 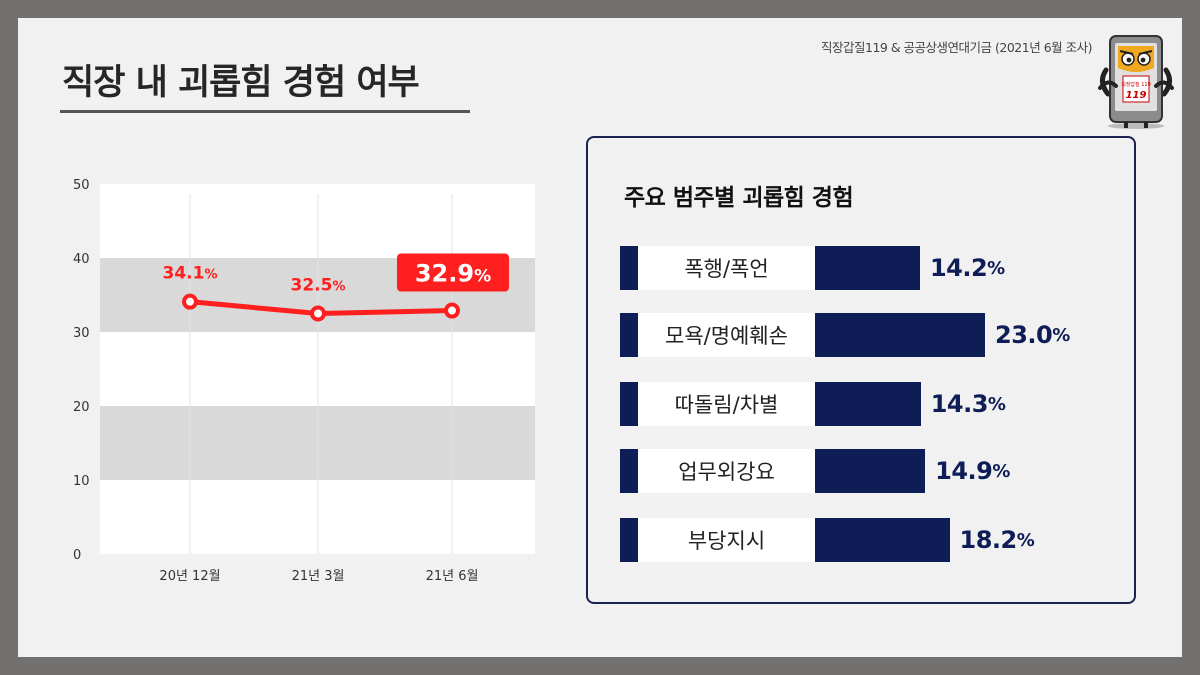 I want to click on category-label: 부당지시, so click(x=726, y=540).